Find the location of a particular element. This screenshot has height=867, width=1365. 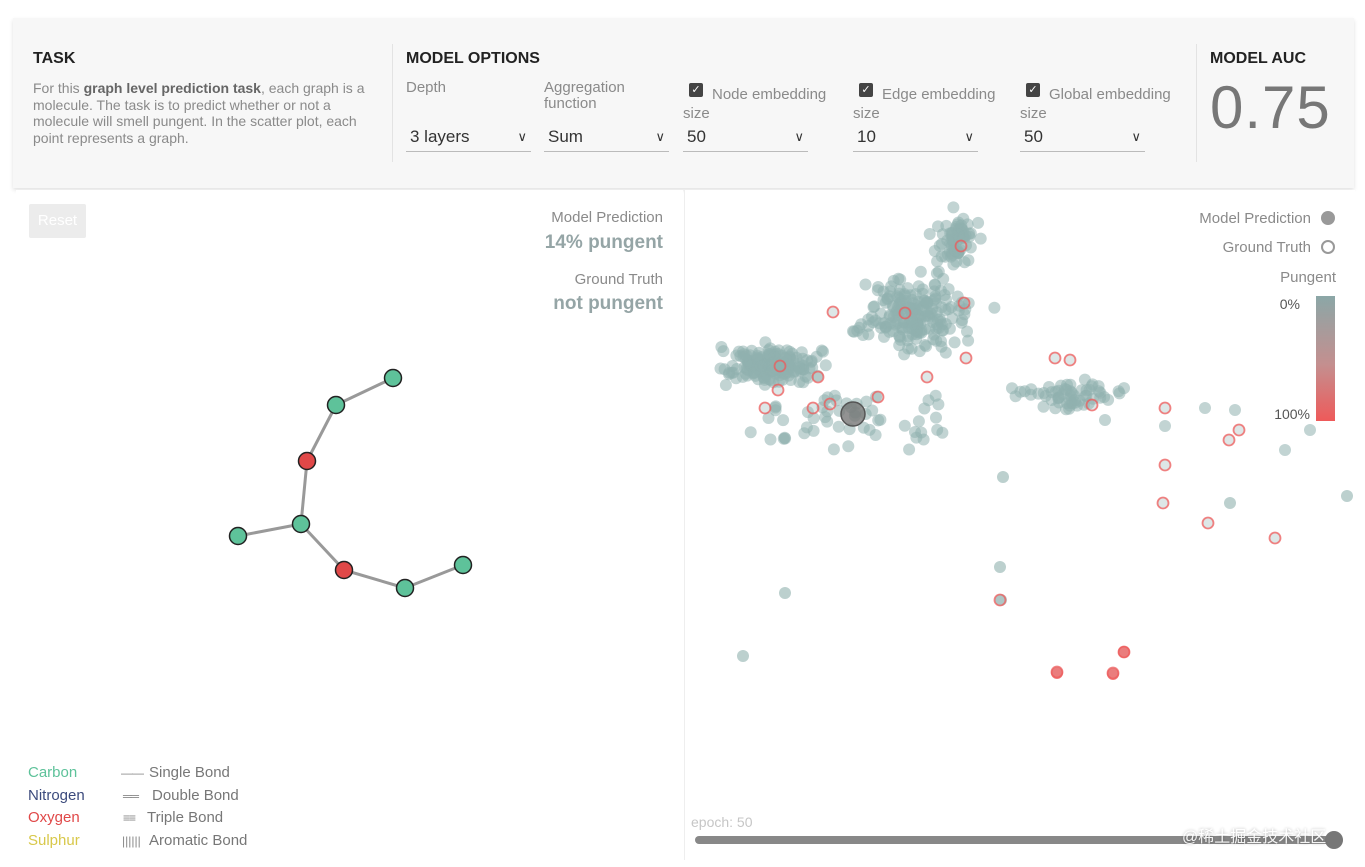

depth-select: 3 layers ∨ is located at coordinates (468, 137).